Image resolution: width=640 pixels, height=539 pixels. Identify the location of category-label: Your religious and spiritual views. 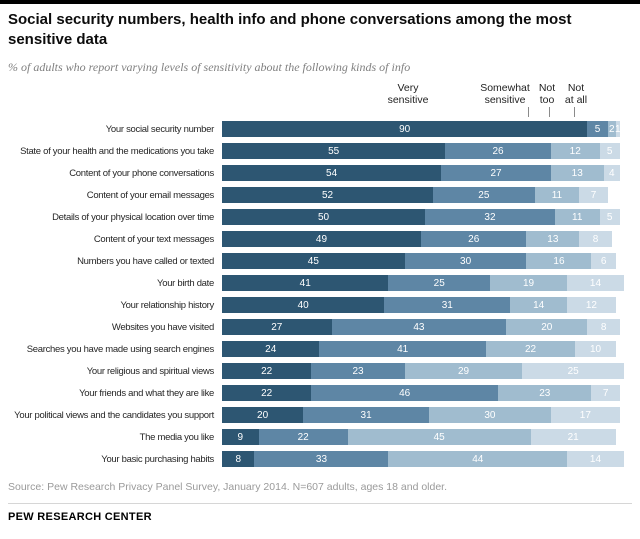
(150, 371).